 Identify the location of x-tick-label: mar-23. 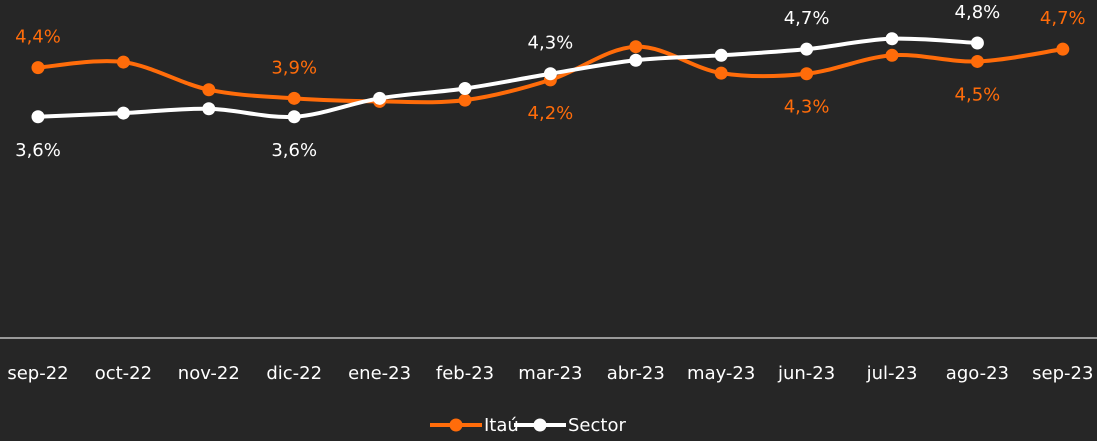
(550, 373).